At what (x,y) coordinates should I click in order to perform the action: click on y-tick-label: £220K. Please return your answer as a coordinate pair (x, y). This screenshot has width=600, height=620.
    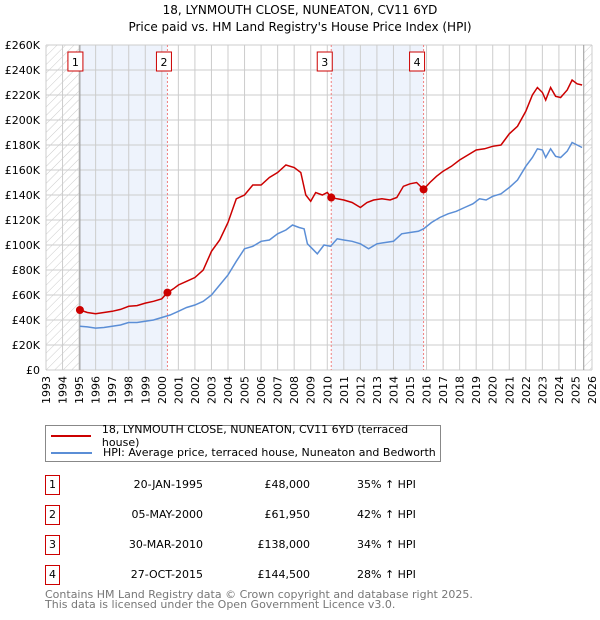
    Looking at the image, I should click on (23, 95).